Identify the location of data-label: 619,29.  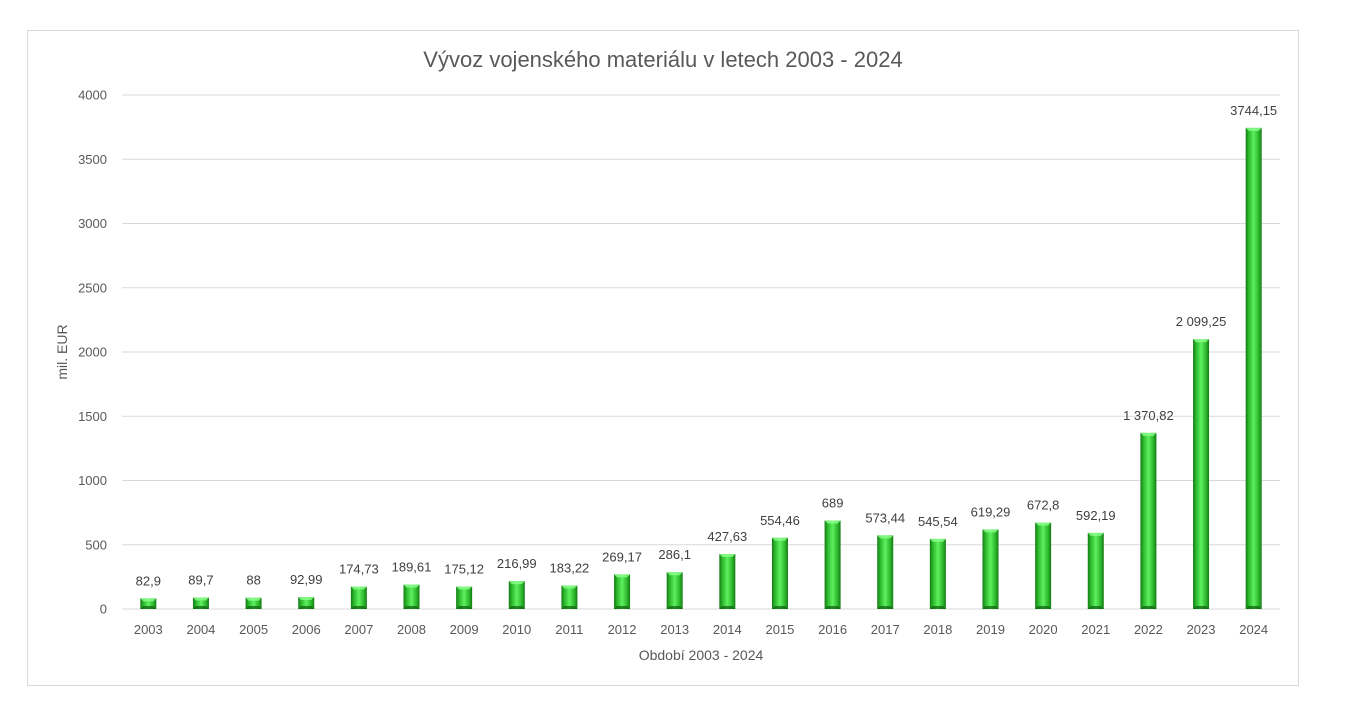
(991, 511).